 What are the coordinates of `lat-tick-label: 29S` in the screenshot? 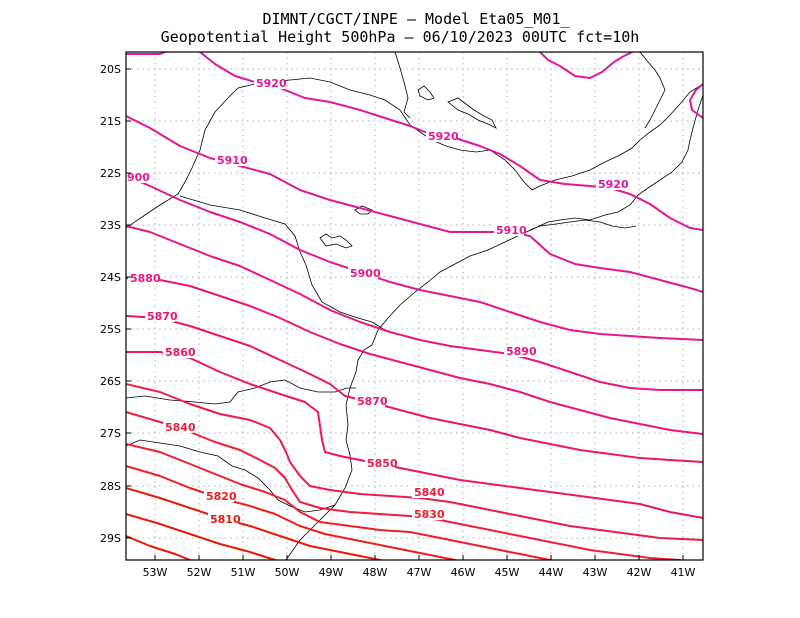 It's located at (110, 538).